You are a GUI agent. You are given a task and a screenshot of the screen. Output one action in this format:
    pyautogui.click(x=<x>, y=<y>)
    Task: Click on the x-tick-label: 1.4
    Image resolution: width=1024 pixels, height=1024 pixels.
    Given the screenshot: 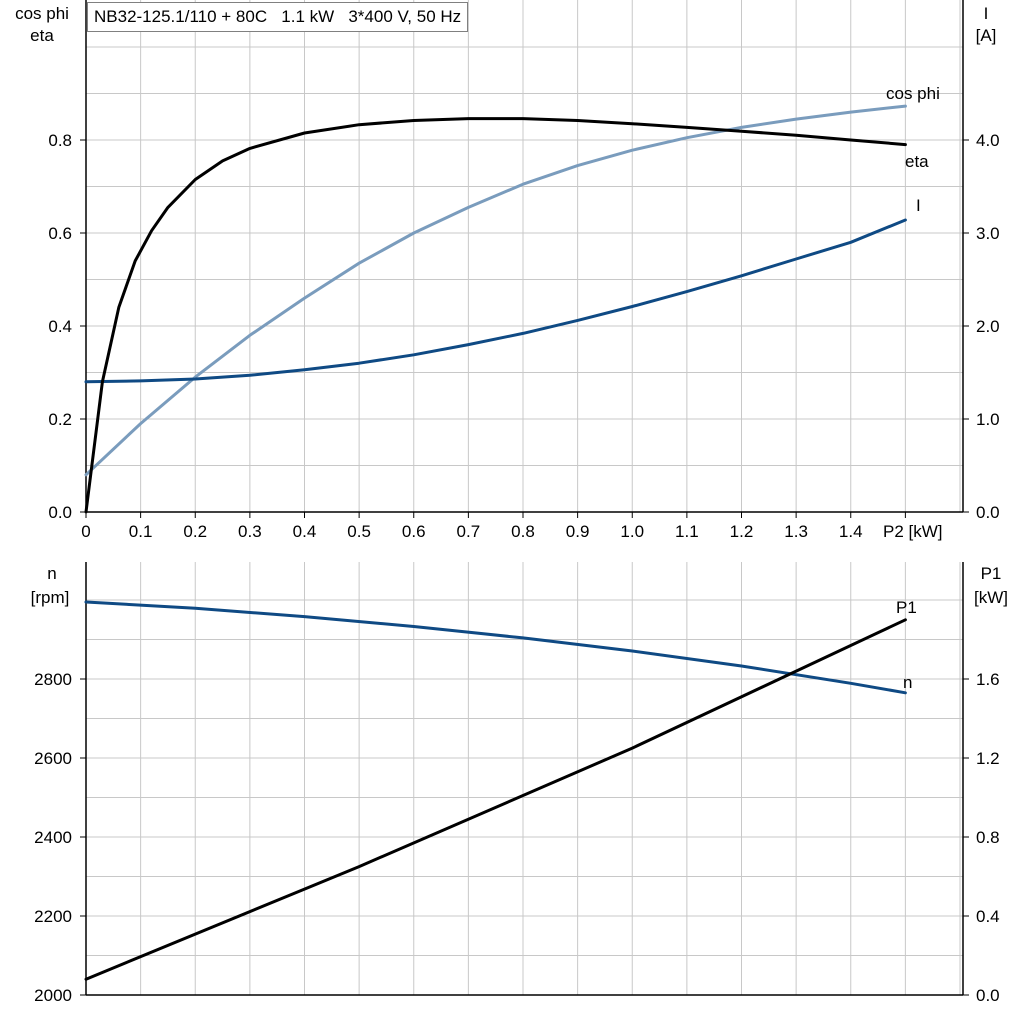 What is the action you would take?
    pyautogui.click(x=851, y=531)
    